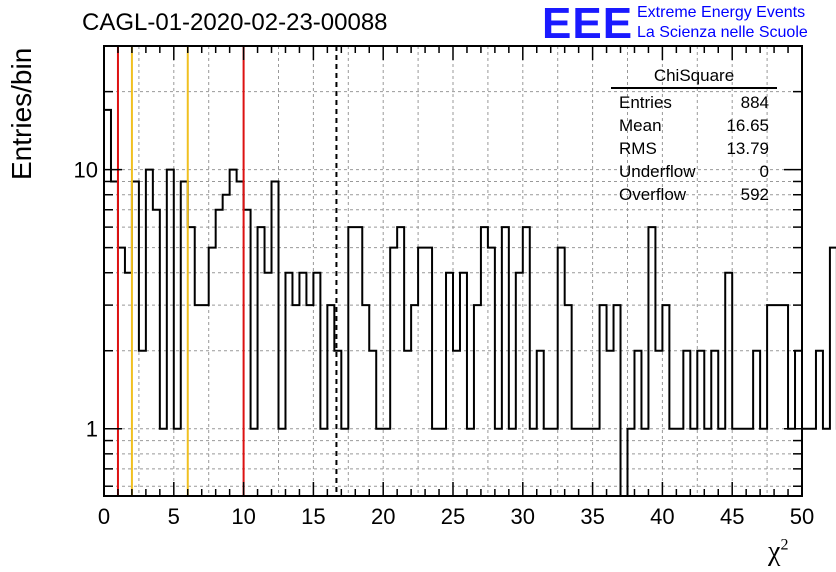 The height and width of the screenshot is (572, 836). I want to click on y-tick-label: 10, so click(86, 170).